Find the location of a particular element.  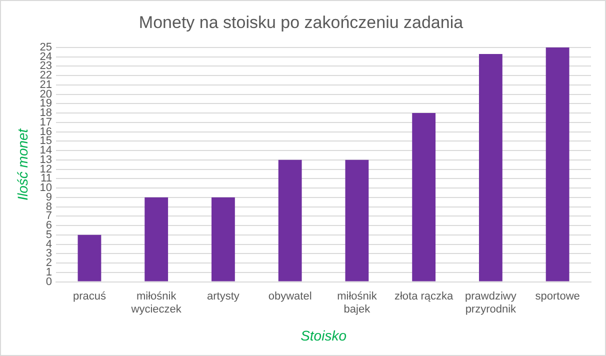

x-tick-label: sportowe is located at coordinates (557, 296).